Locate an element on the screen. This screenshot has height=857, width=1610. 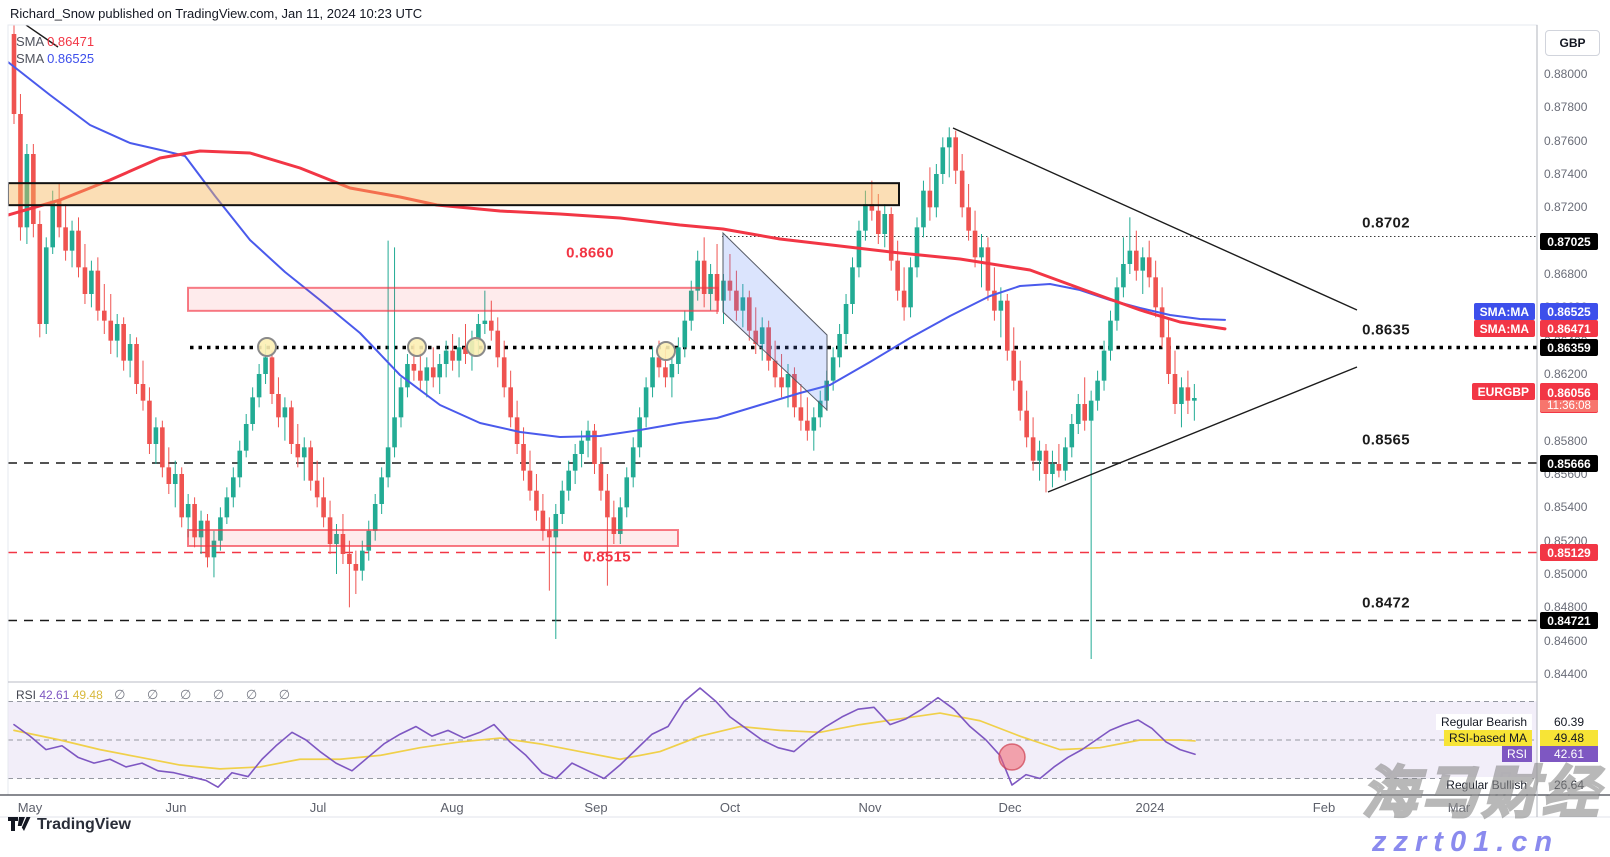
price-tick: 0.87200 is located at coordinates (1566, 207).